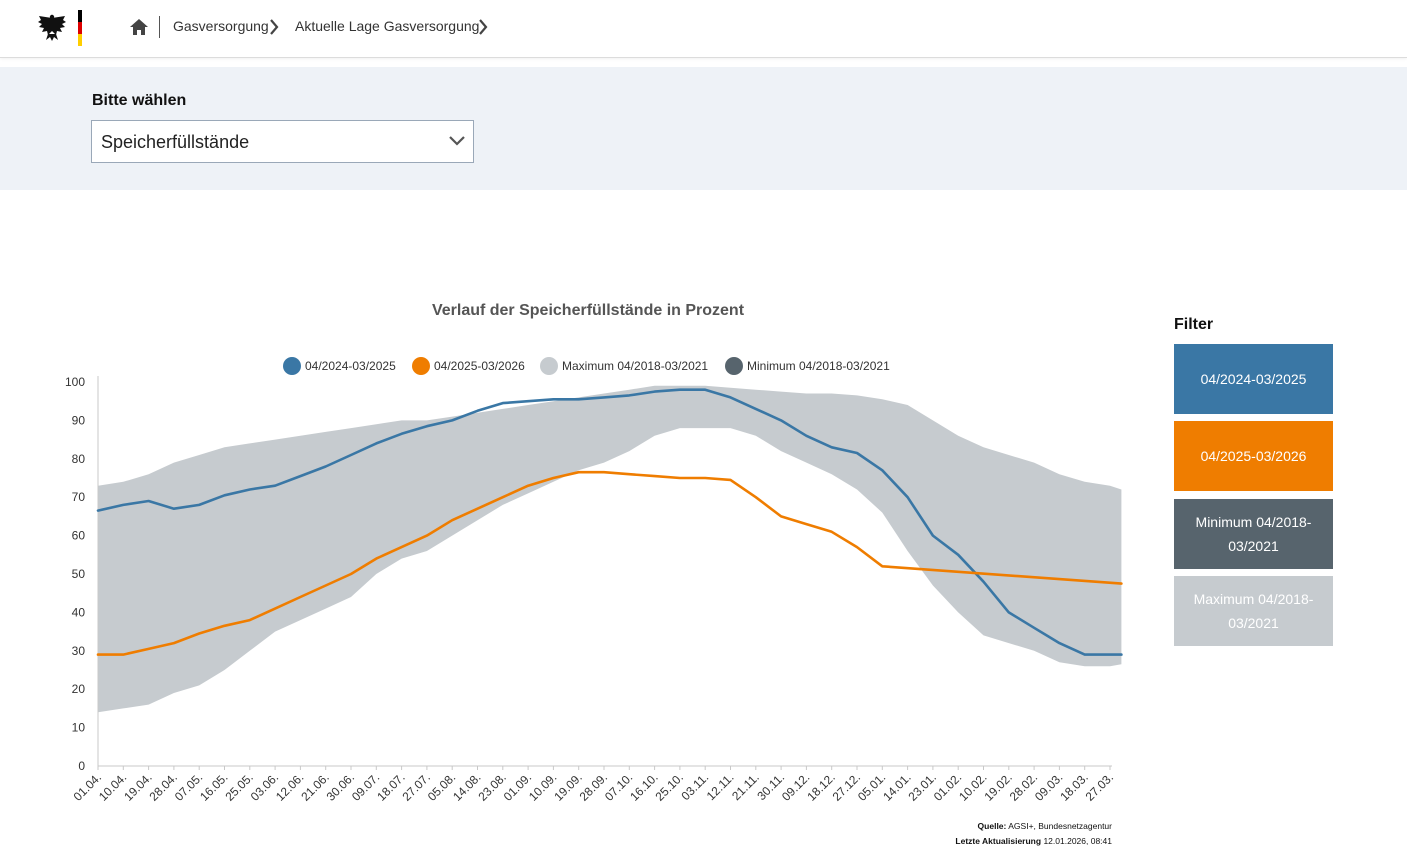 The height and width of the screenshot is (850, 1407). What do you see at coordinates (81, 766) in the screenshot?
I see `y-tick-label-0: 0` at bounding box center [81, 766].